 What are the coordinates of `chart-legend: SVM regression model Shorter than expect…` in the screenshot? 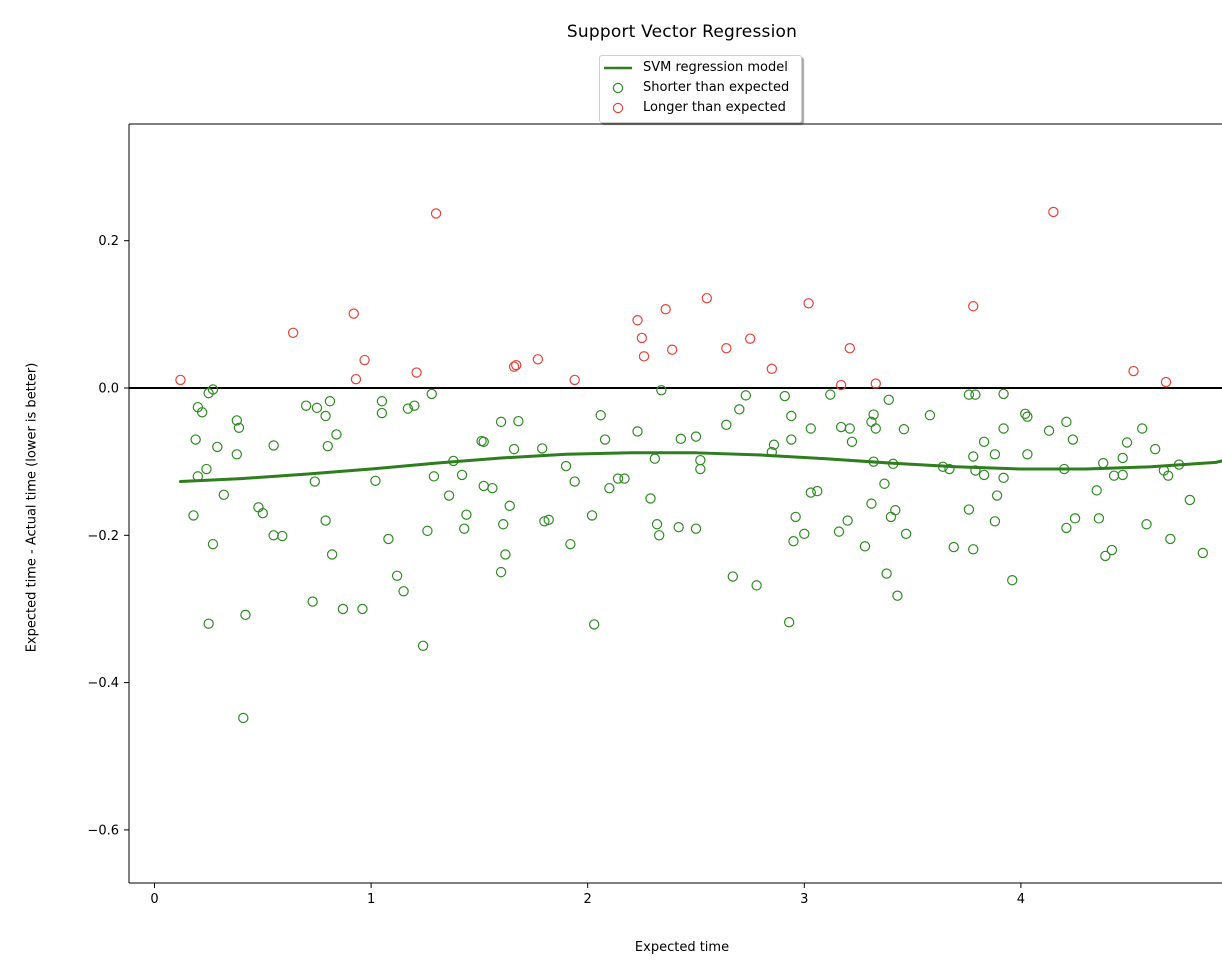 It's located at (700, 89).